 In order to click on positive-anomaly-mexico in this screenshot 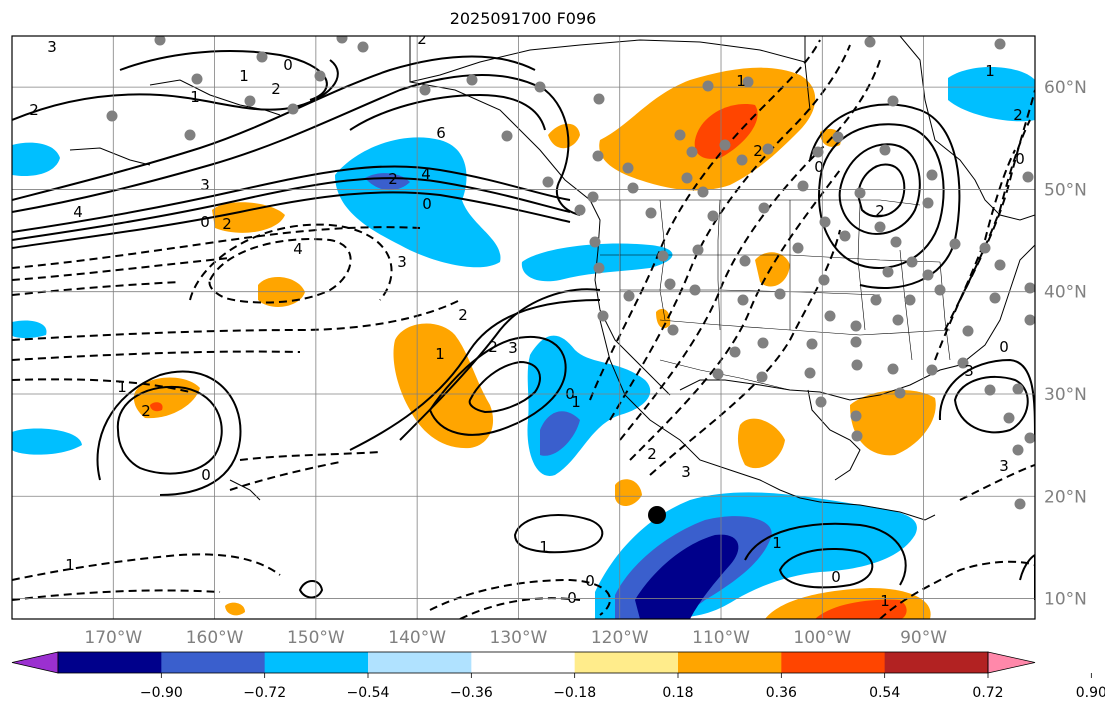, I will do `click(761, 443)`.